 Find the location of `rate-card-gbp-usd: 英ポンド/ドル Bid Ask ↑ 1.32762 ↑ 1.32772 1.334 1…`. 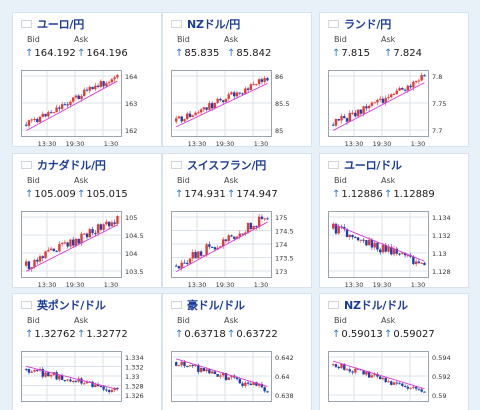

rate-card-gbp-usd: 英ポンド/ドル Bid Ask ↑ 1.32762 ↑ 1.32772 1.334 1… is located at coordinates (87, 351).